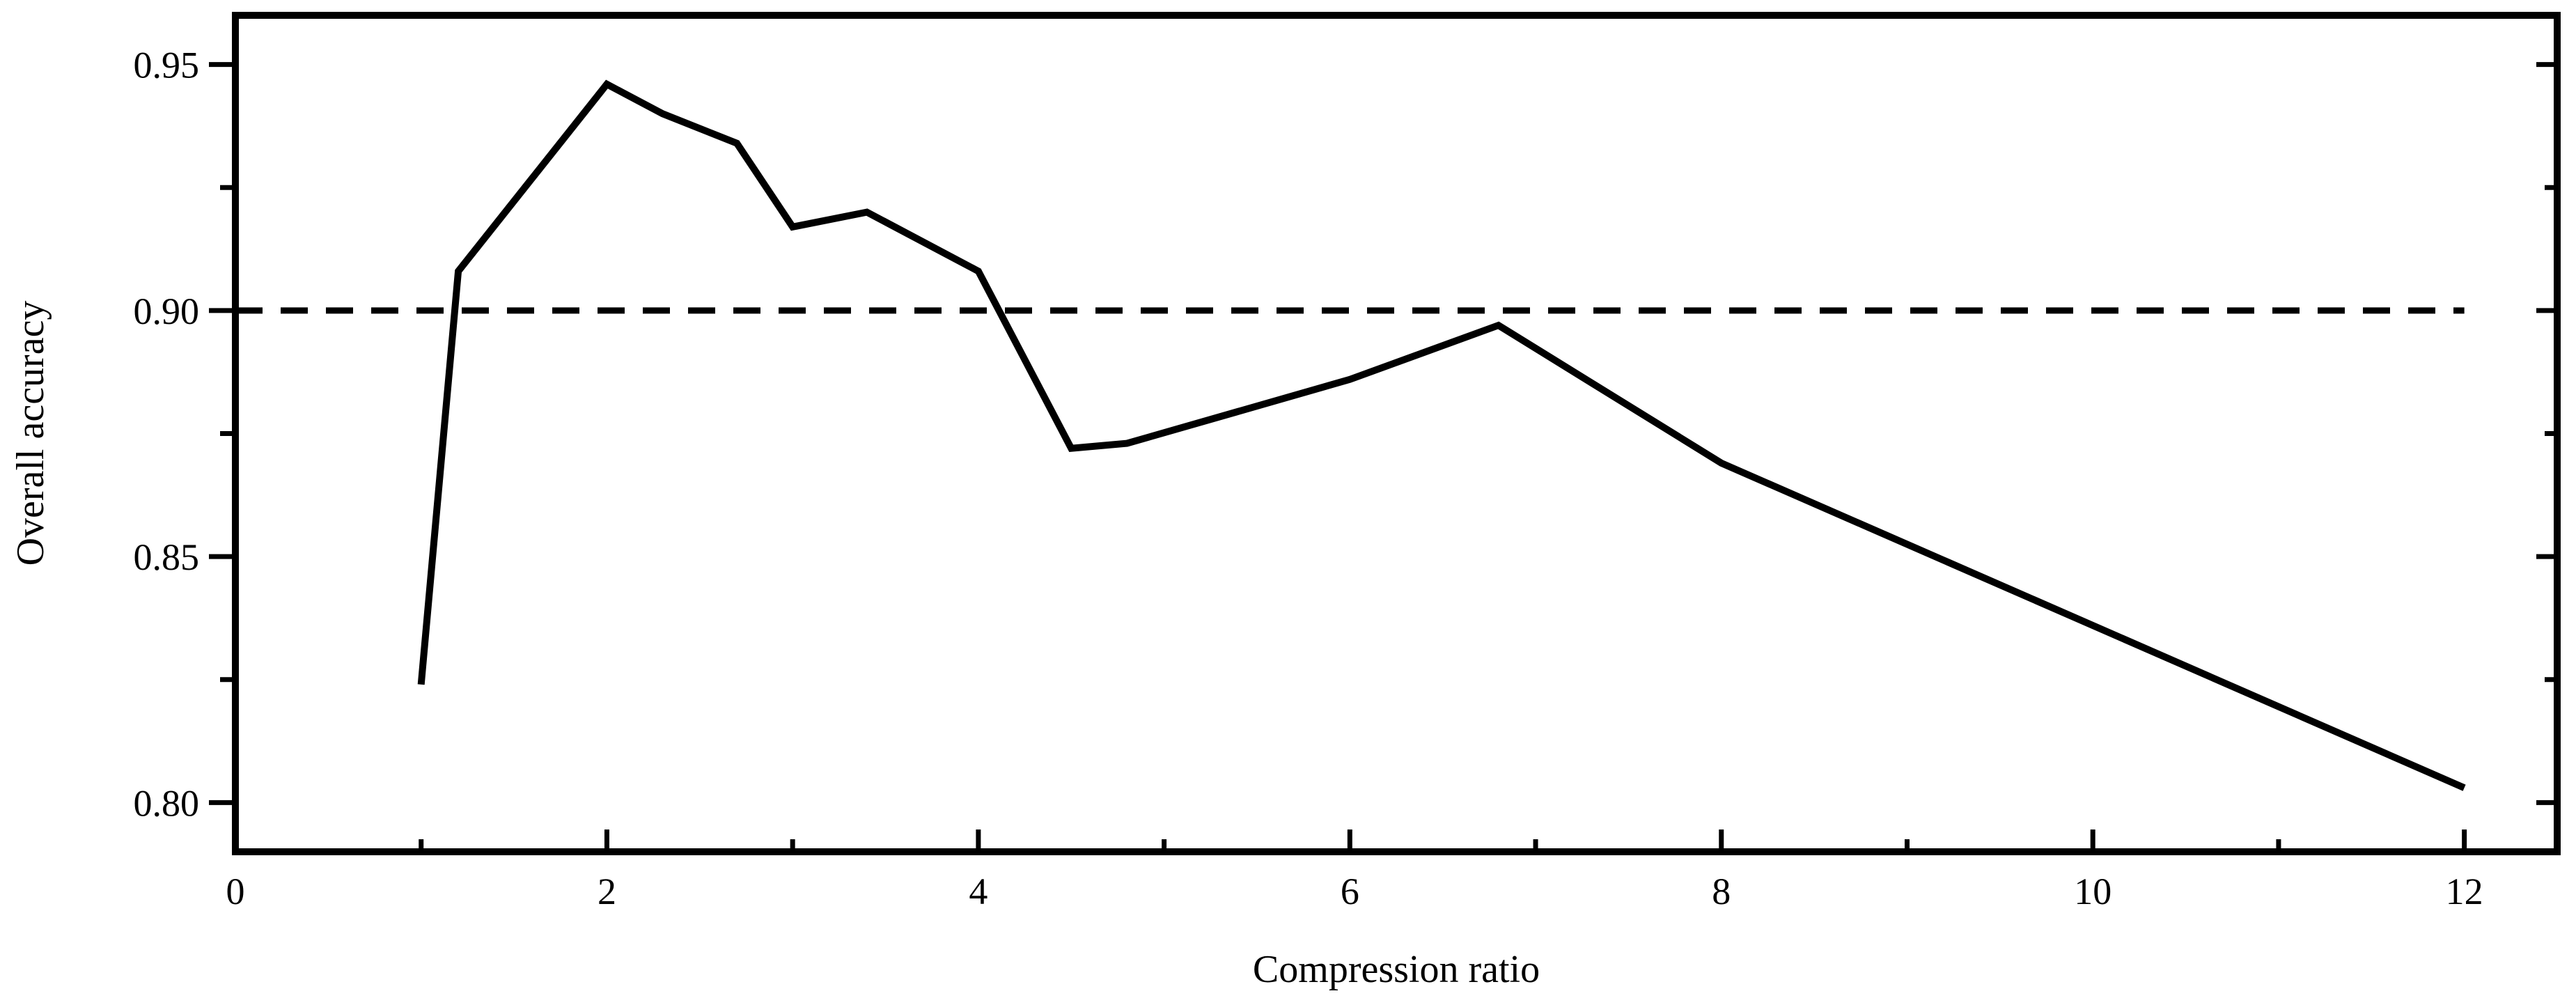 This screenshot has height=1005, width=2576. I want to click on x-tick-label: 8, so click(1722, 891).